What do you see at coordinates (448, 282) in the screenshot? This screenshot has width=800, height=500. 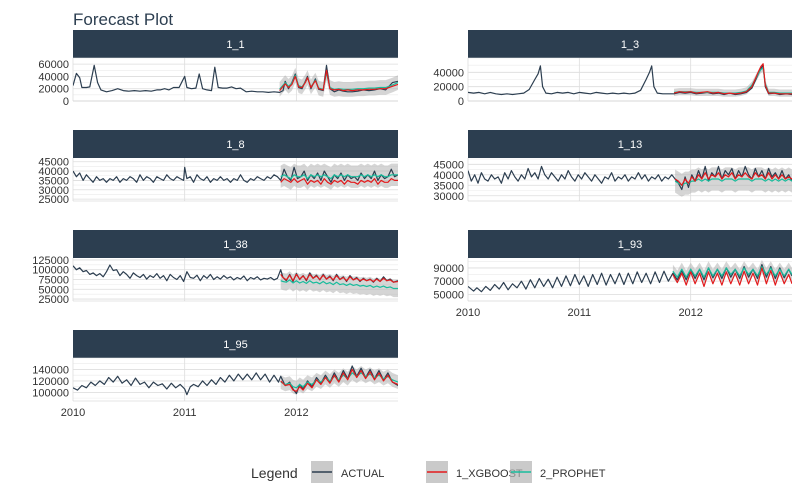 I see `y-tick-label: 70000` at bounding box center [448, 282].